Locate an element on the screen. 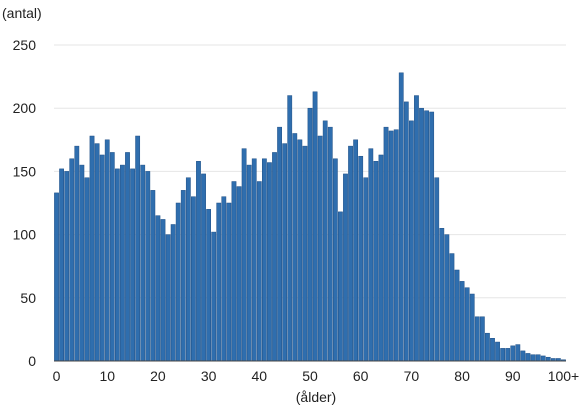  x-tick-label: 30 is located at coordinates (209, 376).